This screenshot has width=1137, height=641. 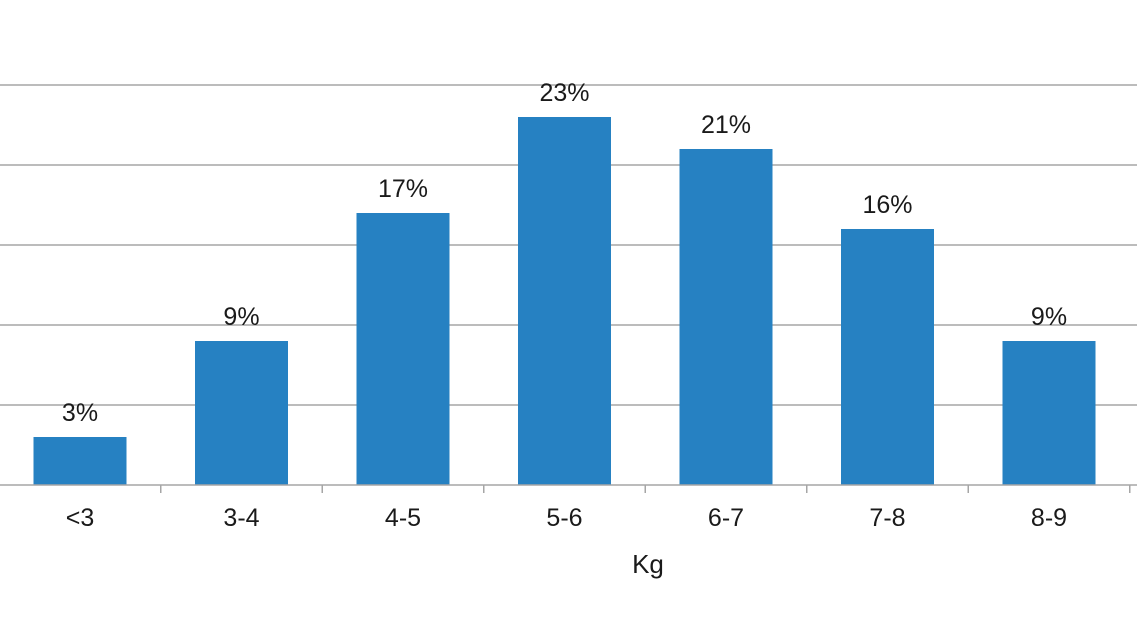 I want to click on data-label: 17%, so click(x=403, y=189).